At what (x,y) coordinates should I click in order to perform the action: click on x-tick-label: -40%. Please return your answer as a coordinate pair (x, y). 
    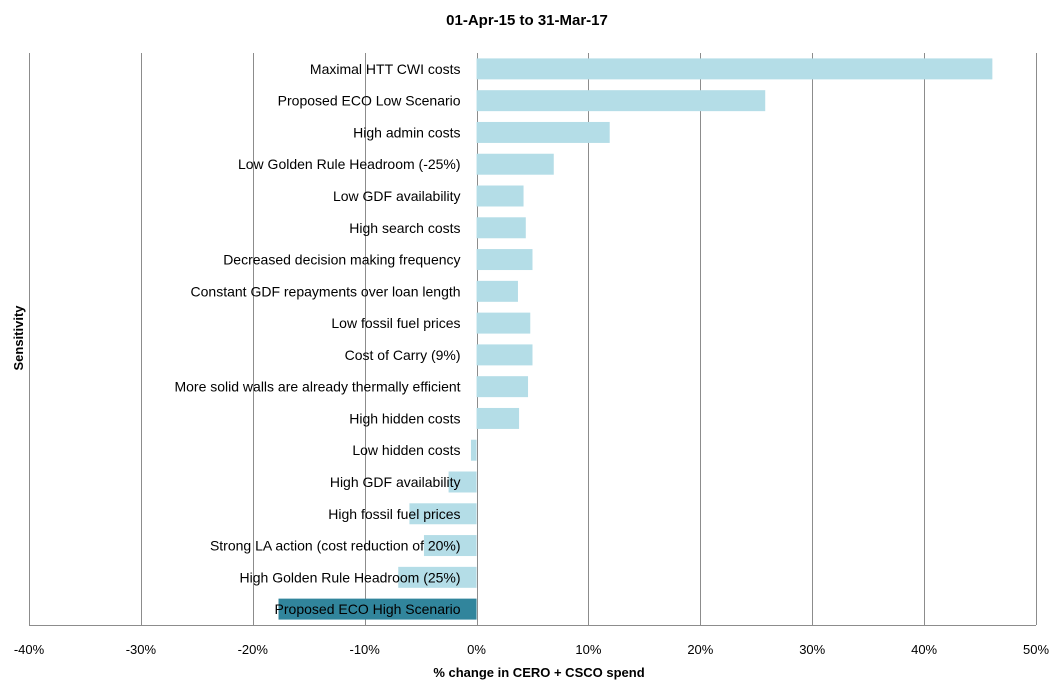
    Looking at the image, I should click on (29, 649).